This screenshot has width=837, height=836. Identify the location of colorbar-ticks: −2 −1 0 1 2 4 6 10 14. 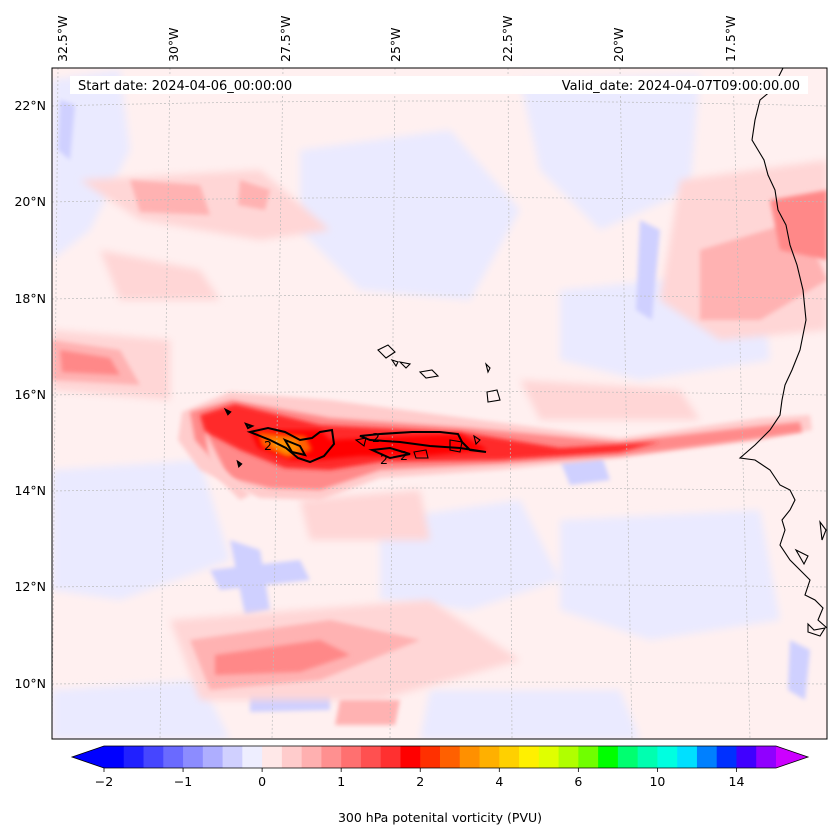
(420, 778).